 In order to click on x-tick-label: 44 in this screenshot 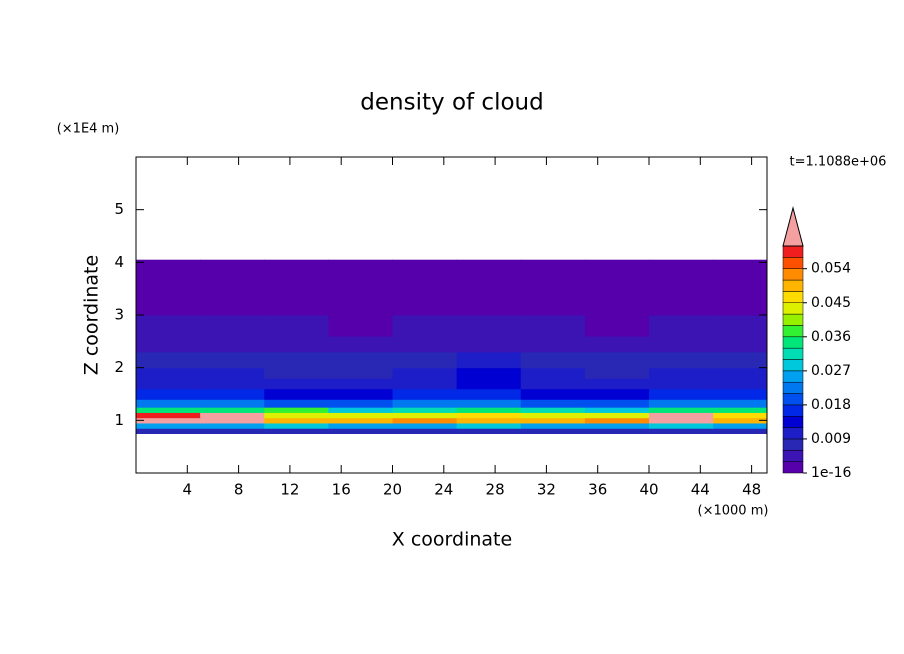, I will do `click(700, 490)`.